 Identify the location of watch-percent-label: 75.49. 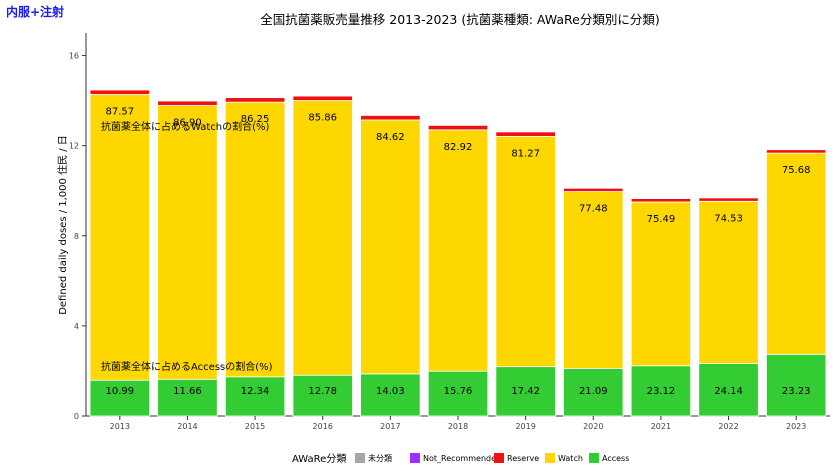
(661, 219).